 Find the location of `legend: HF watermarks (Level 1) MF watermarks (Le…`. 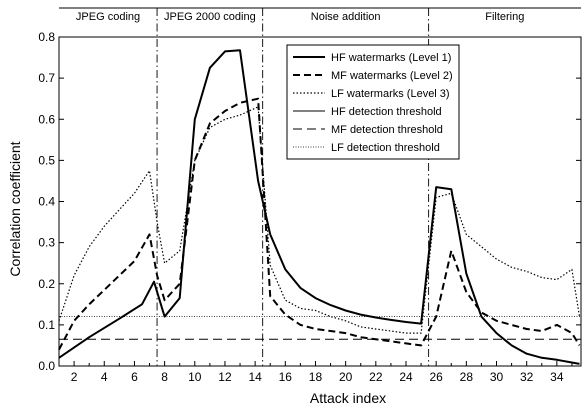

legend: HF watermarks (Level 1) MF watermarks (Le… is located at coordinates (373, 102).